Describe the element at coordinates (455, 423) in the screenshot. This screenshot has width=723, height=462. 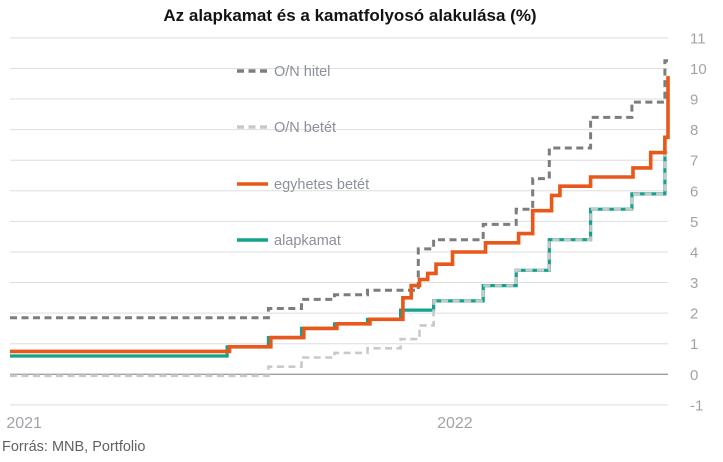
I see `x-axis-label: 2022` at that location.